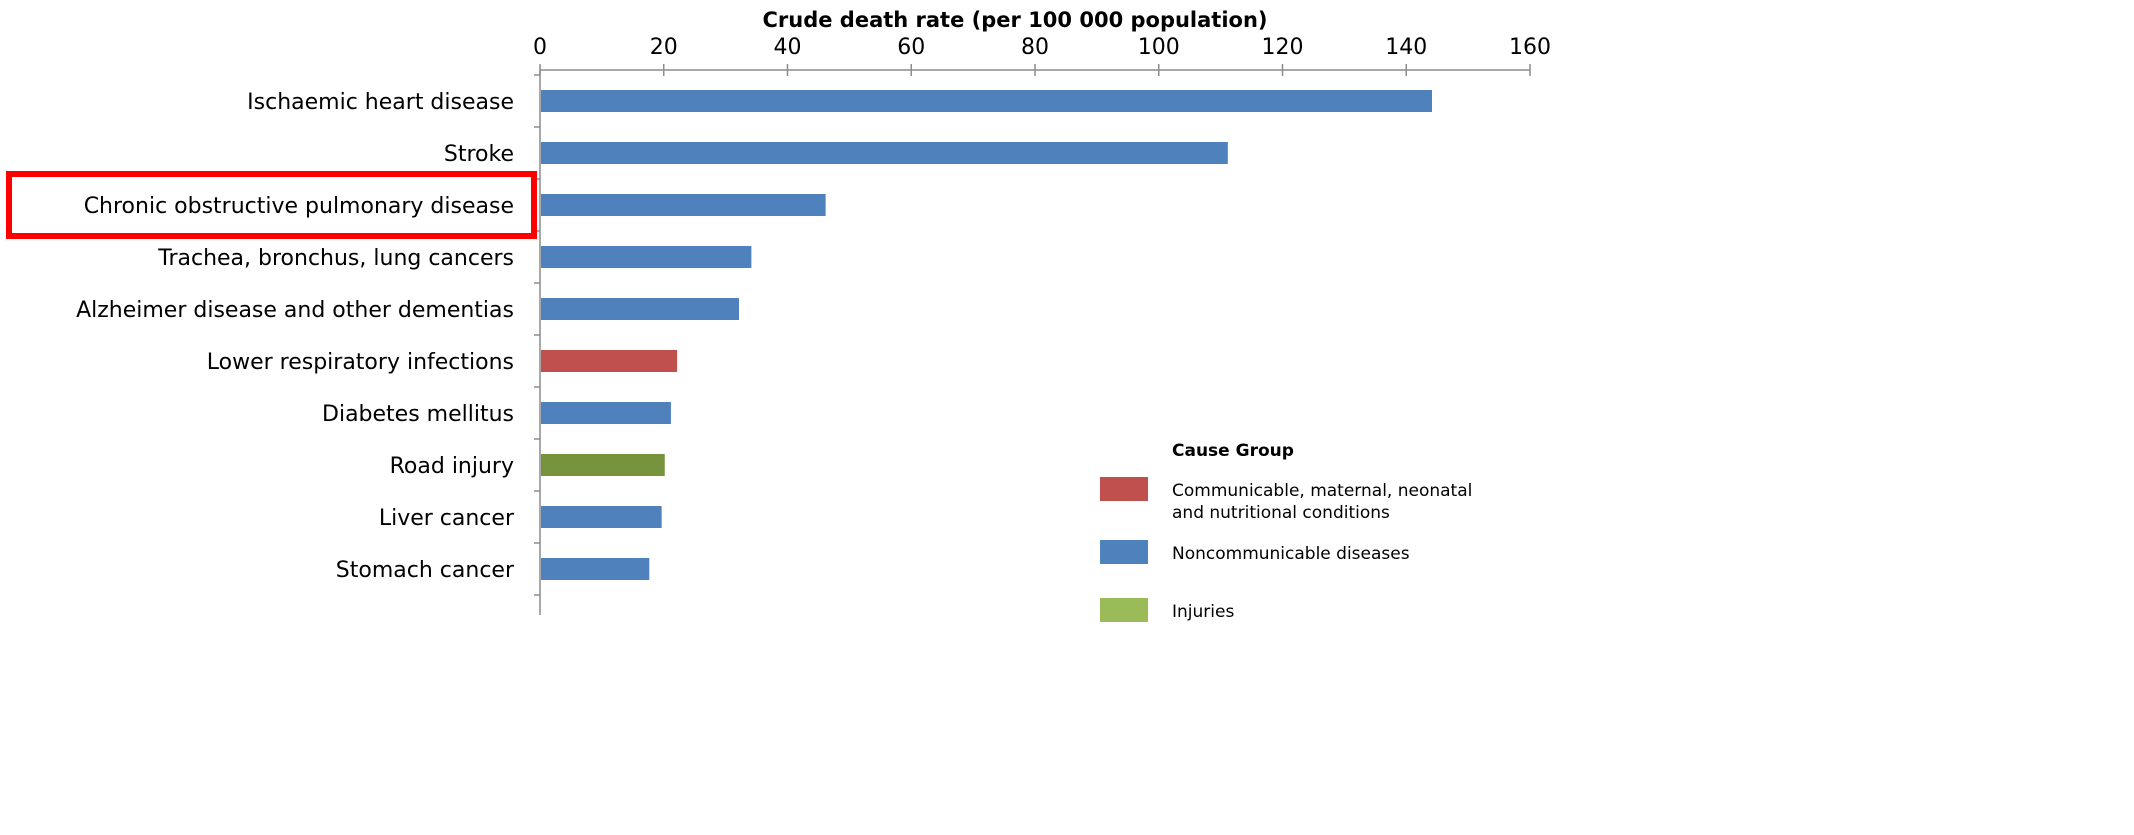  I want to click on category-label: Stomach cancer, so click(425, 570).